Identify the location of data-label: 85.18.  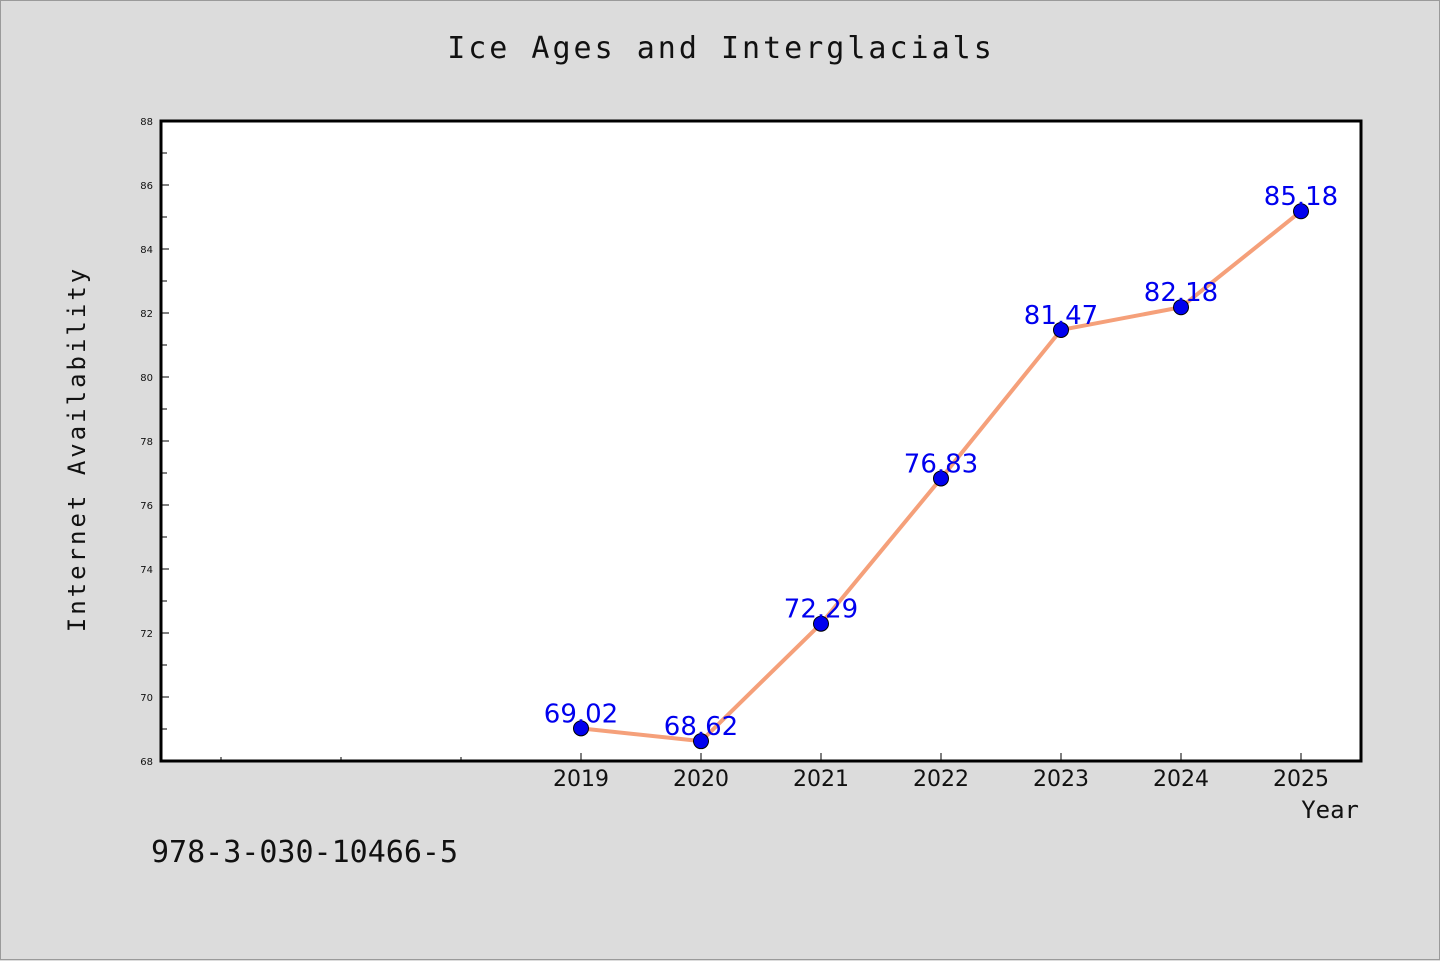
(1301, 197).